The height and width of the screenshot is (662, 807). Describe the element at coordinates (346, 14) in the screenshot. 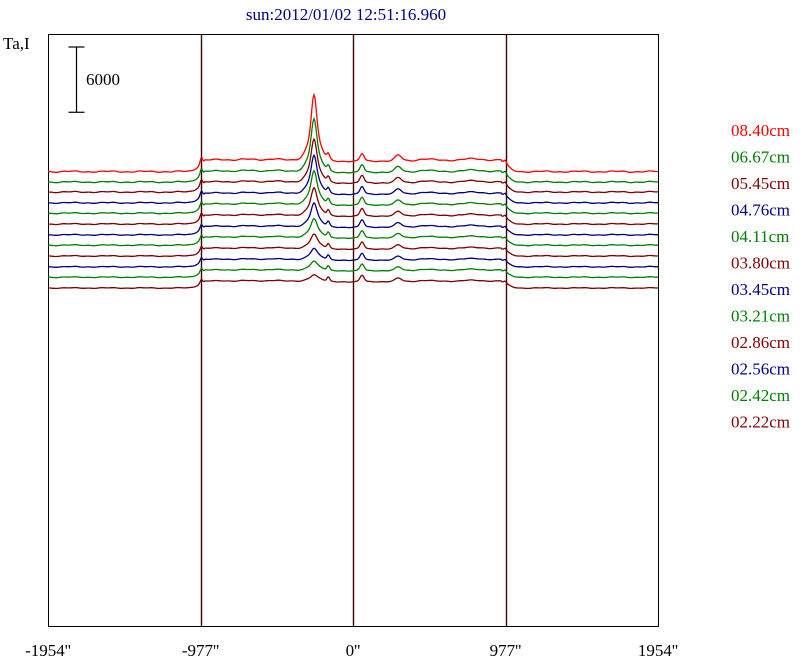

I see `chart-title: sun:2012/01/02 12:51:16.960` at that location.